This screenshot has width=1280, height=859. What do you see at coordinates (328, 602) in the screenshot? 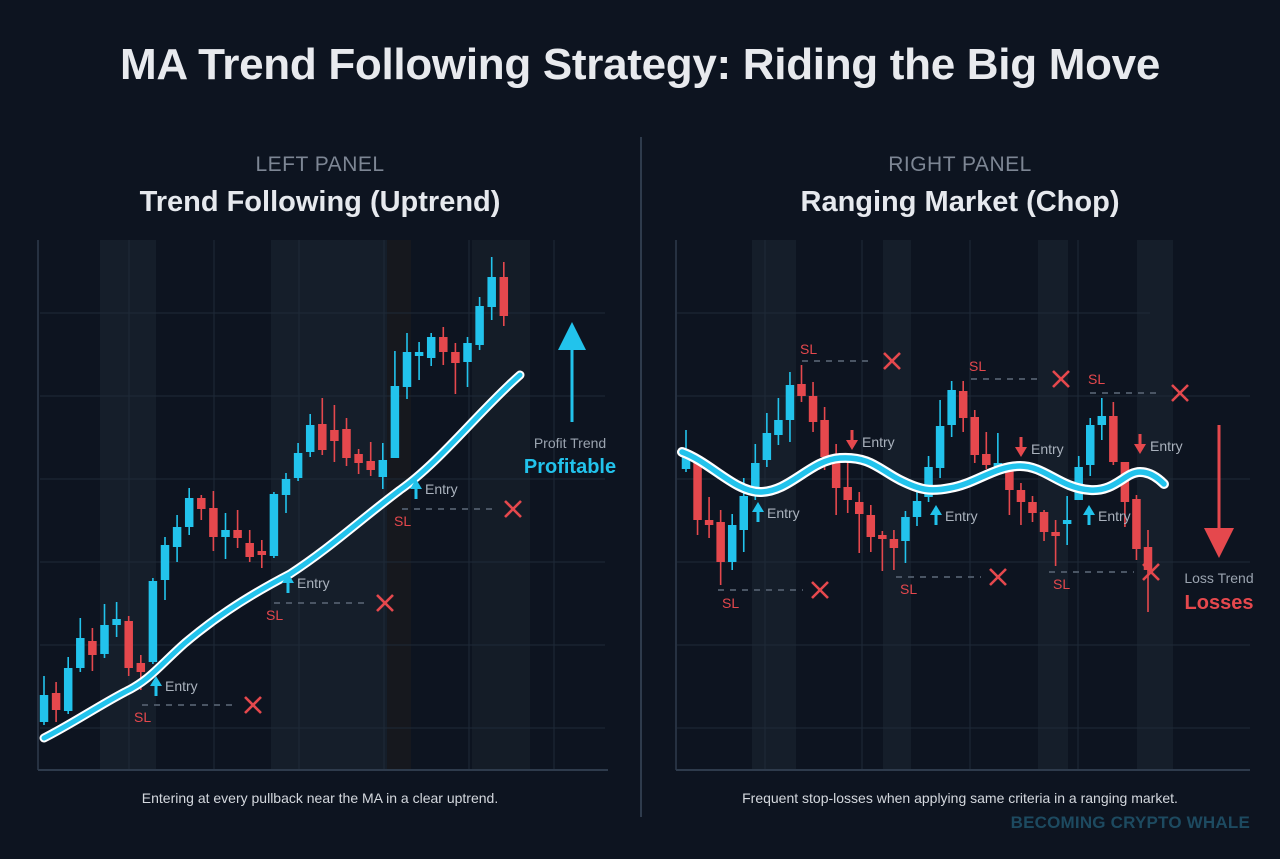
I see `left-entries: Entry SL Entry SL Entry SL` at bounding box center [328, 602].